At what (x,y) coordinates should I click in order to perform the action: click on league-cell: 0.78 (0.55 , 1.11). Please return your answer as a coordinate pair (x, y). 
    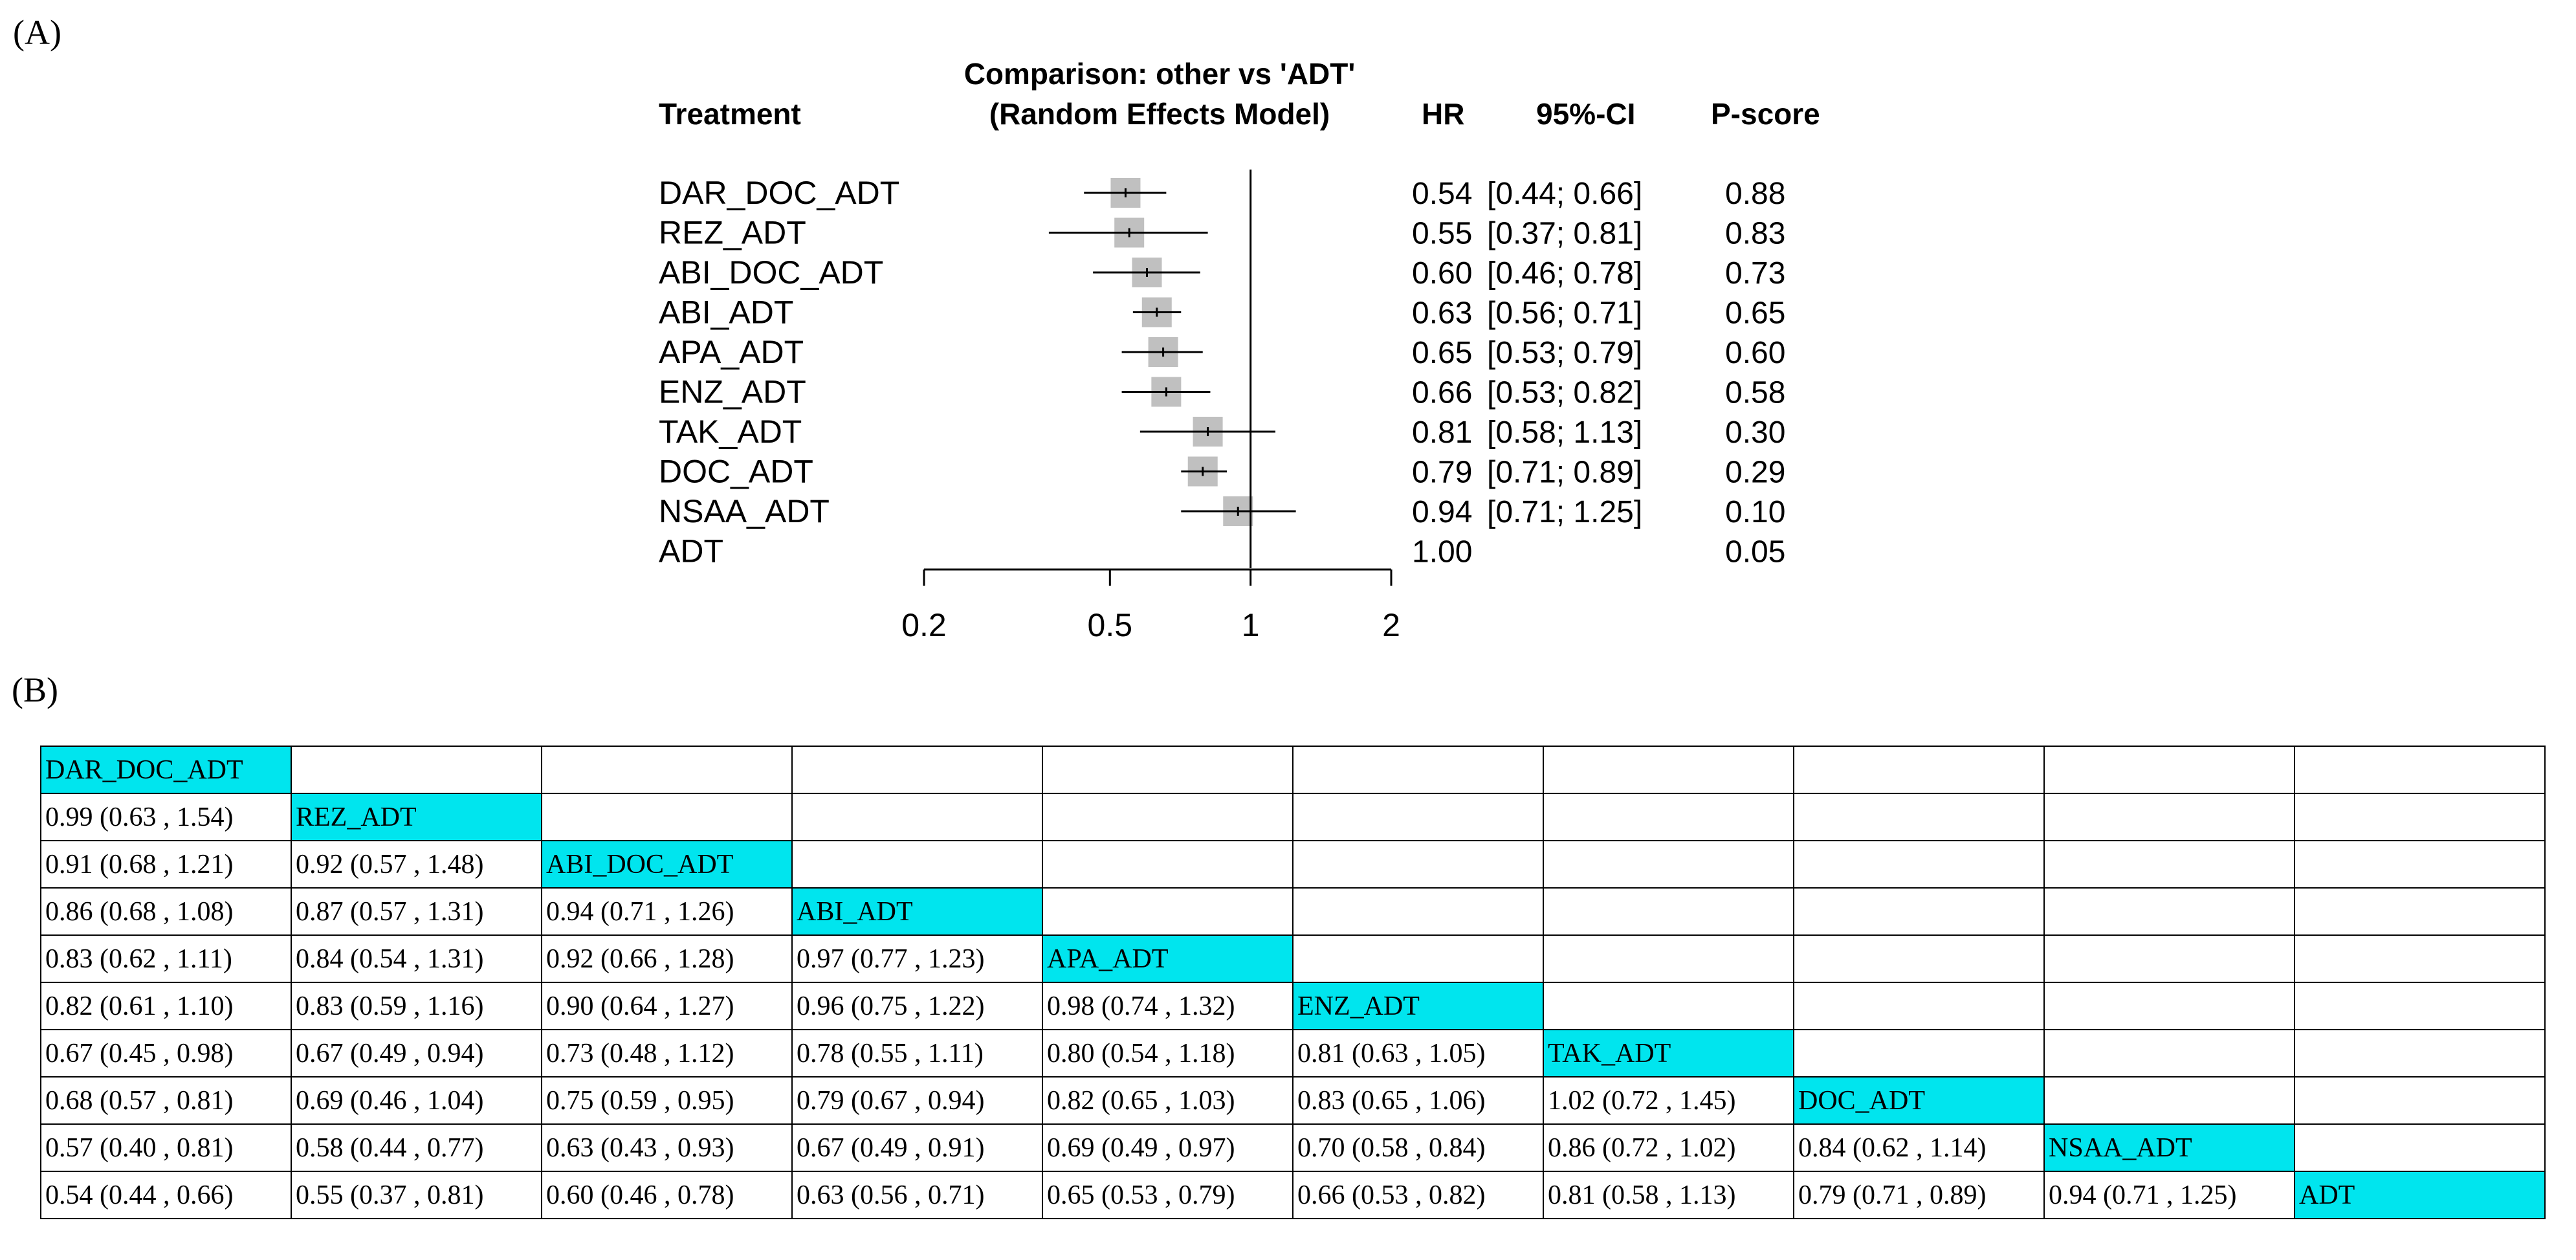
    Looking at the image, I should click on (917, 1053).